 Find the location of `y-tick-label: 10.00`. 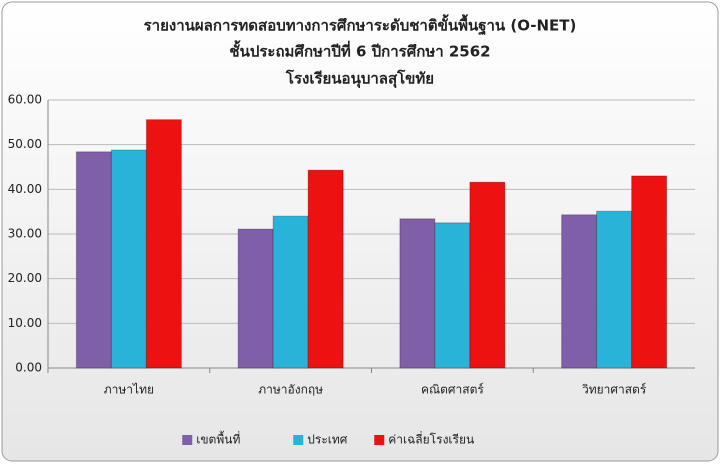

y-tick-label: 10.00 is located at coordinates (25, 323).